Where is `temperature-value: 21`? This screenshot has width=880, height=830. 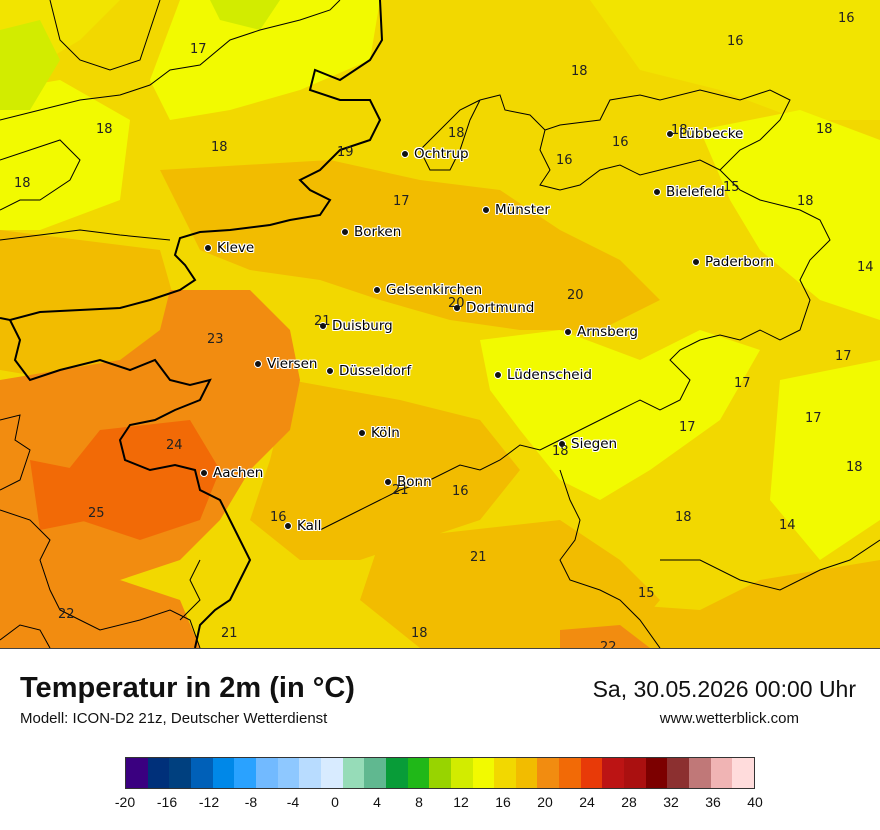
temperature-value: 21 is located at coordinates (400, 490).